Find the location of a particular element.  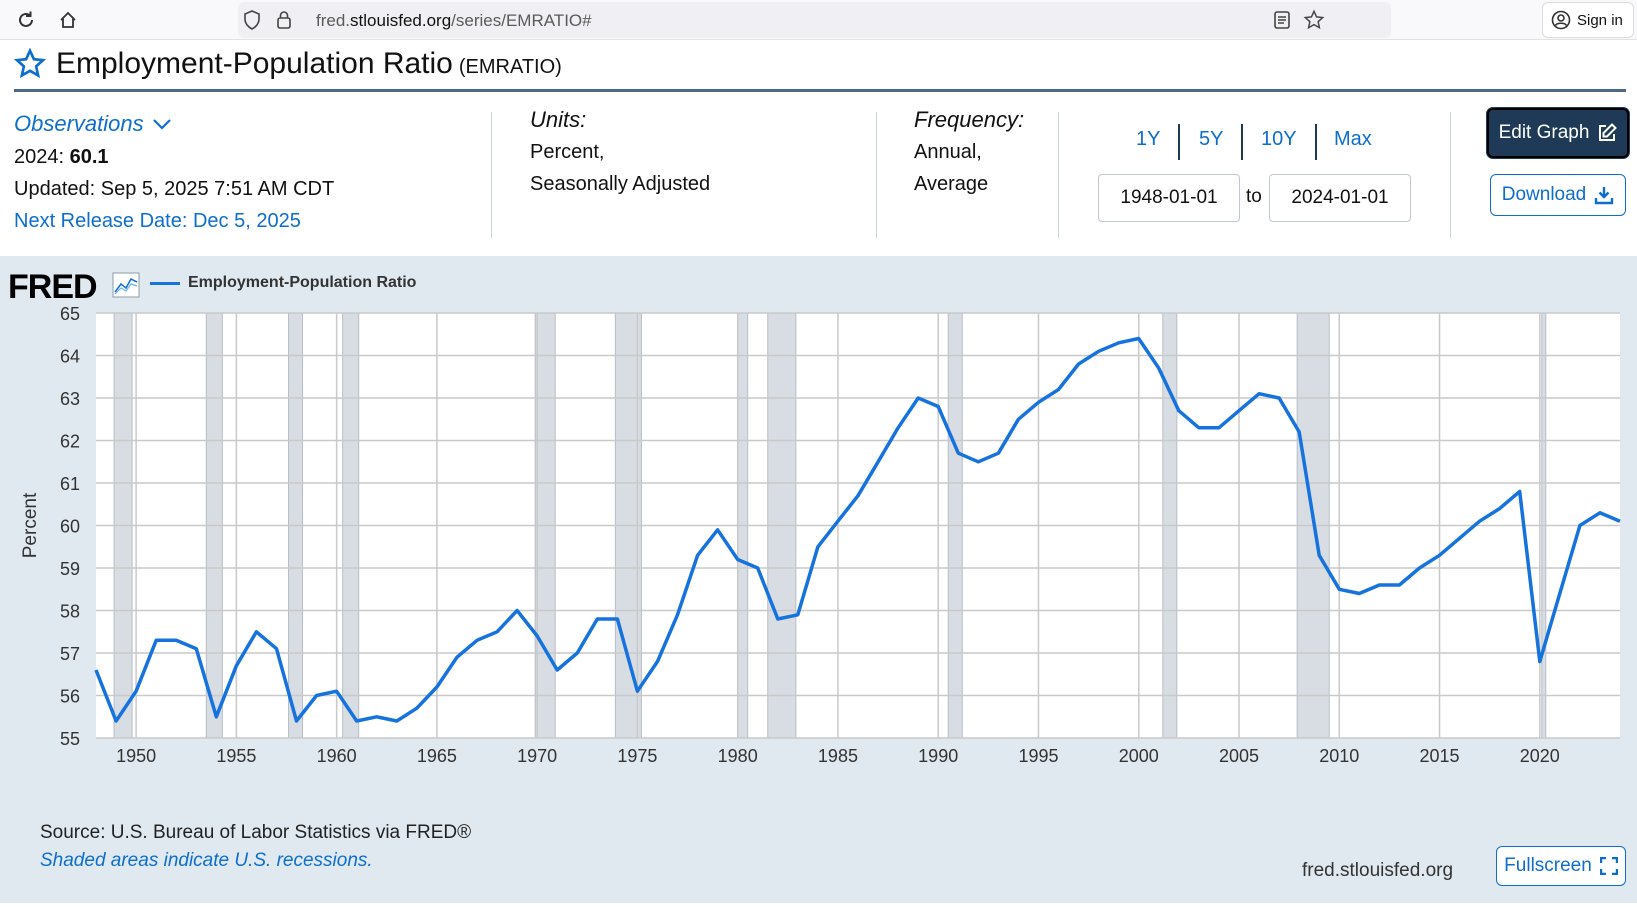

reload-icon is located at coordinates (26, 20).